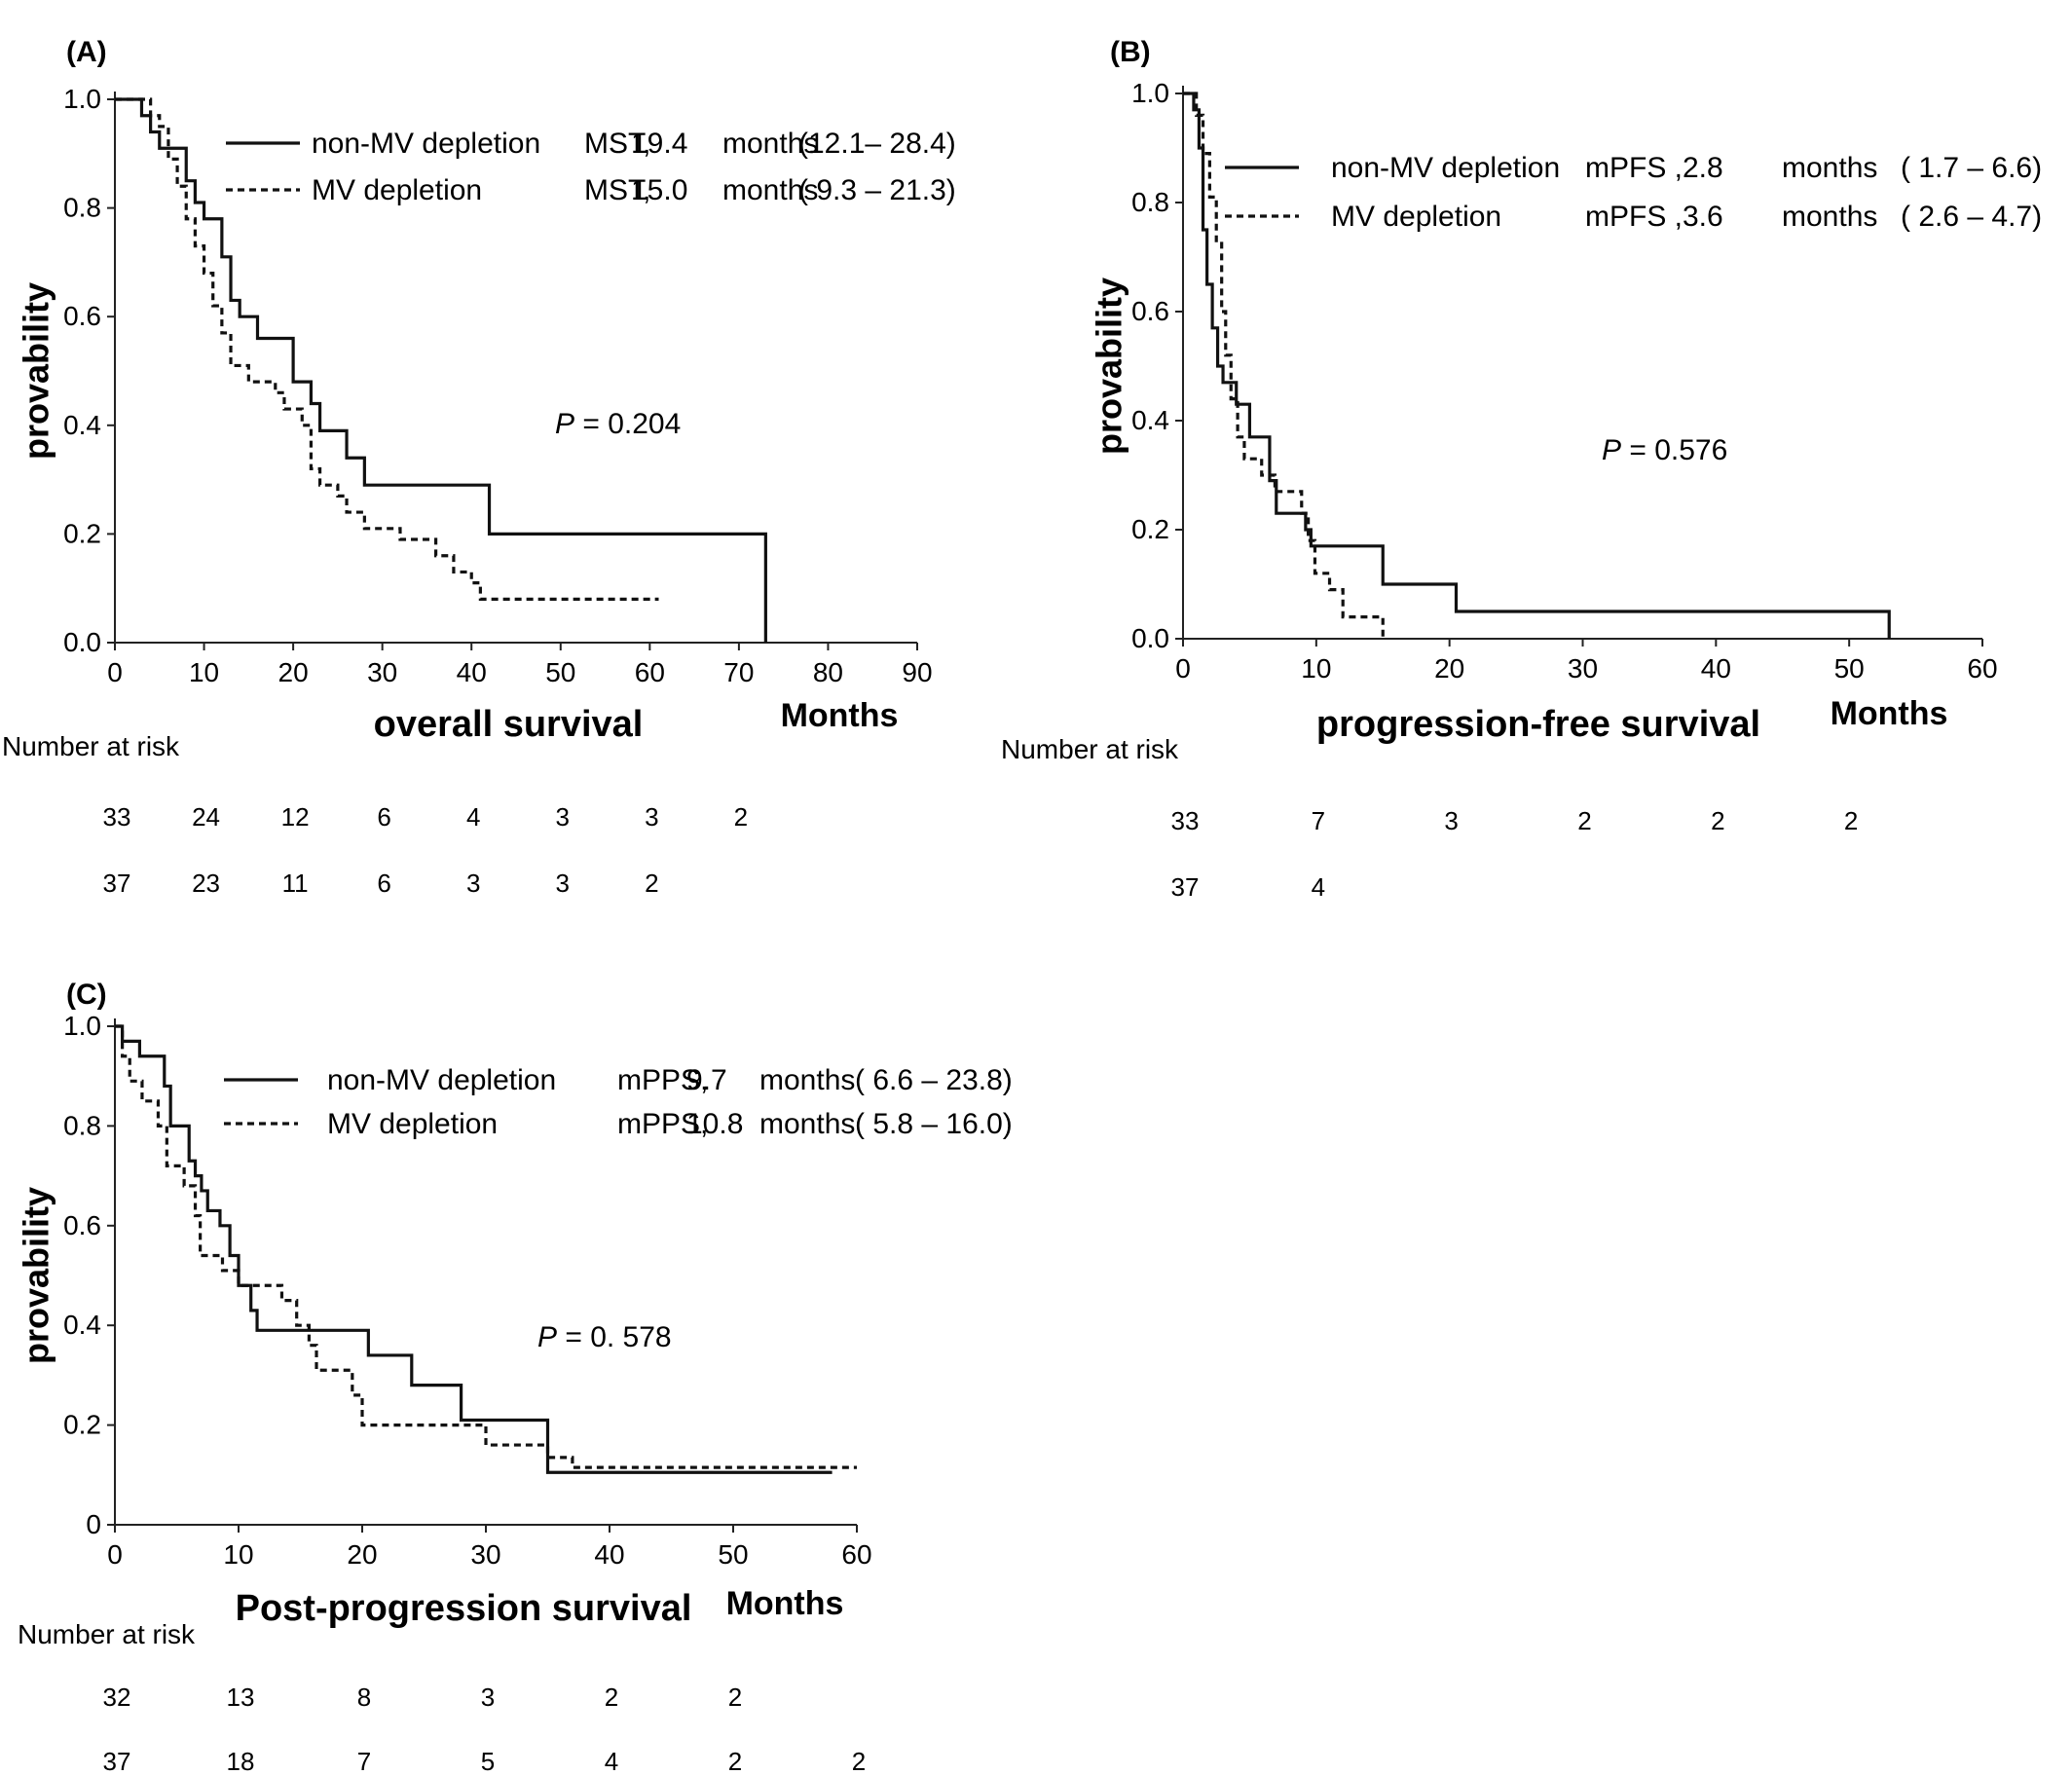 This screenshot has height=1775, width=2072. I want to click on x-axis-title: progression-free survival, so click(1538, 724).